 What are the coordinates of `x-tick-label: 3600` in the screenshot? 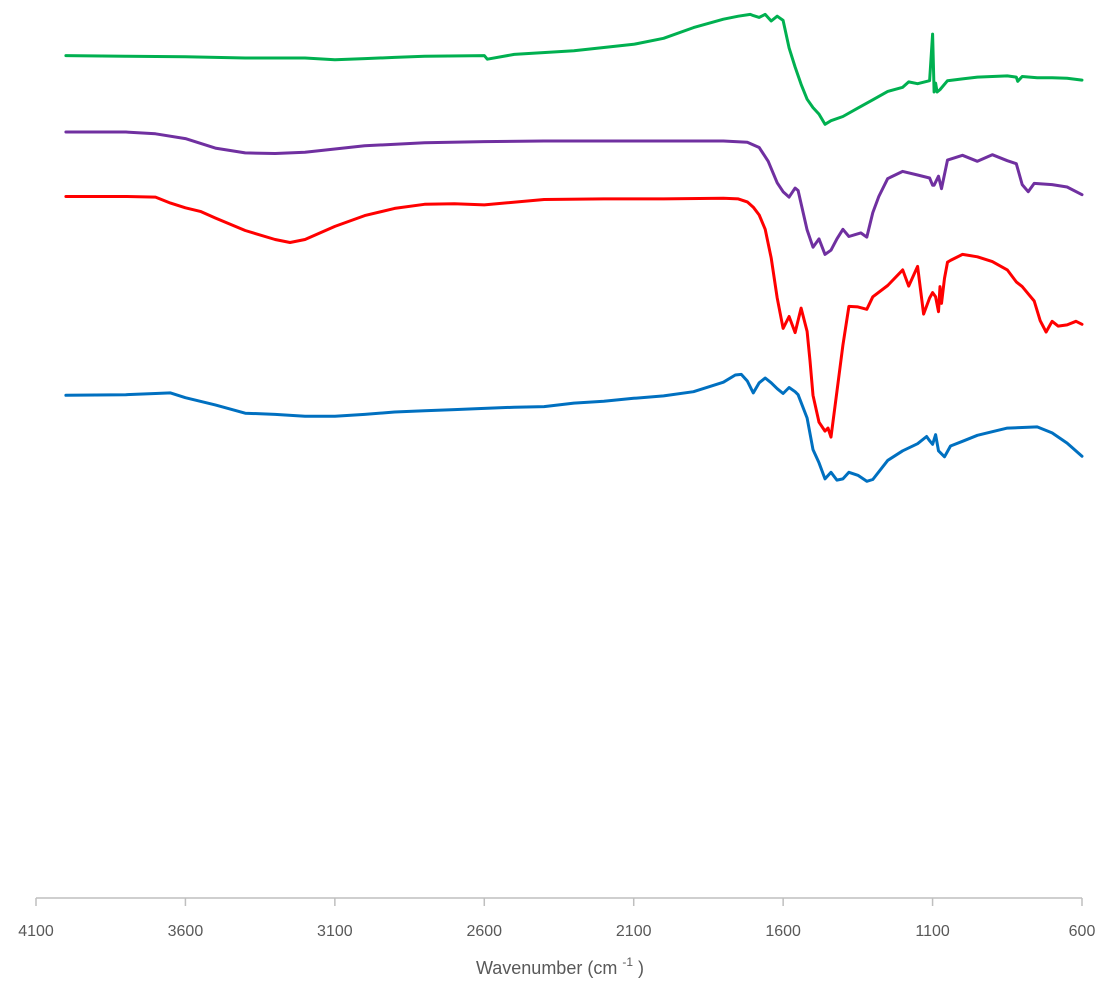 It's located at (186, 931).